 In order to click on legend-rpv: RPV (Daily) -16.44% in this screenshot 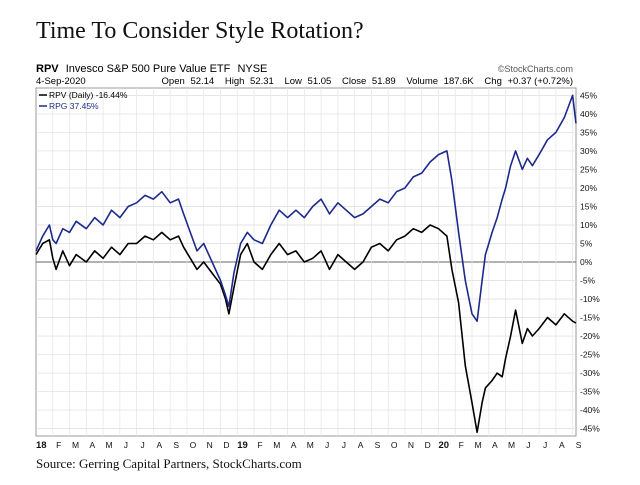, I will do `click(88, 95)`.